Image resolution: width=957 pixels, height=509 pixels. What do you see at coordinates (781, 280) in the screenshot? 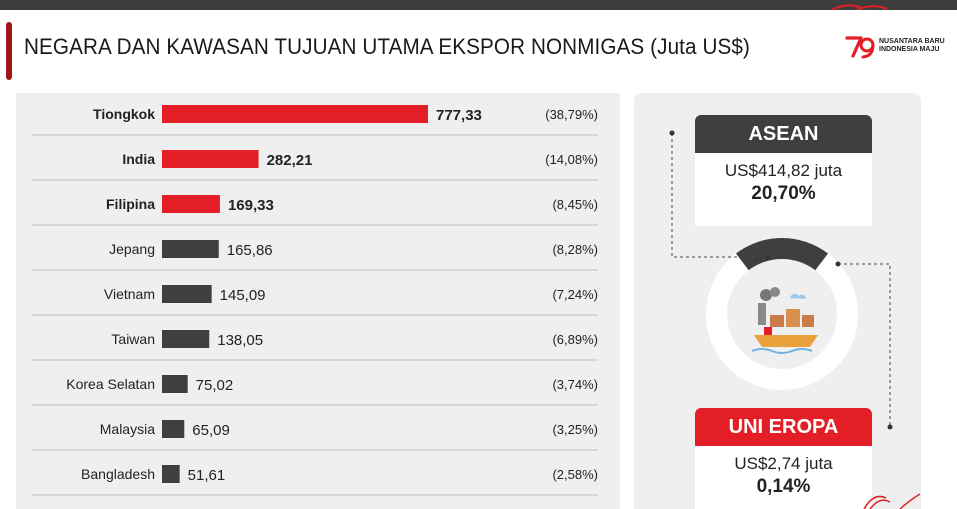
I see `region-graphic` at bounding box center [781, 280].